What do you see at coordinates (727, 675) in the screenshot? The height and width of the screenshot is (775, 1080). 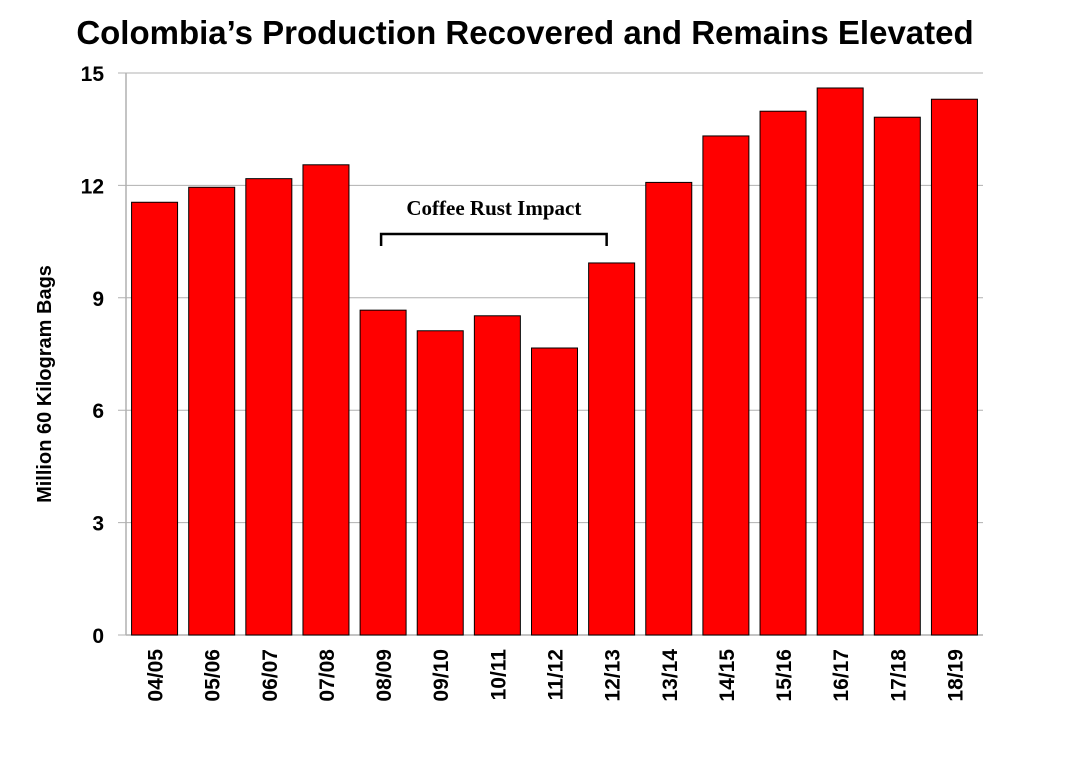 I see `x-tick-label: 14/15` at bounding box center [727, 675].